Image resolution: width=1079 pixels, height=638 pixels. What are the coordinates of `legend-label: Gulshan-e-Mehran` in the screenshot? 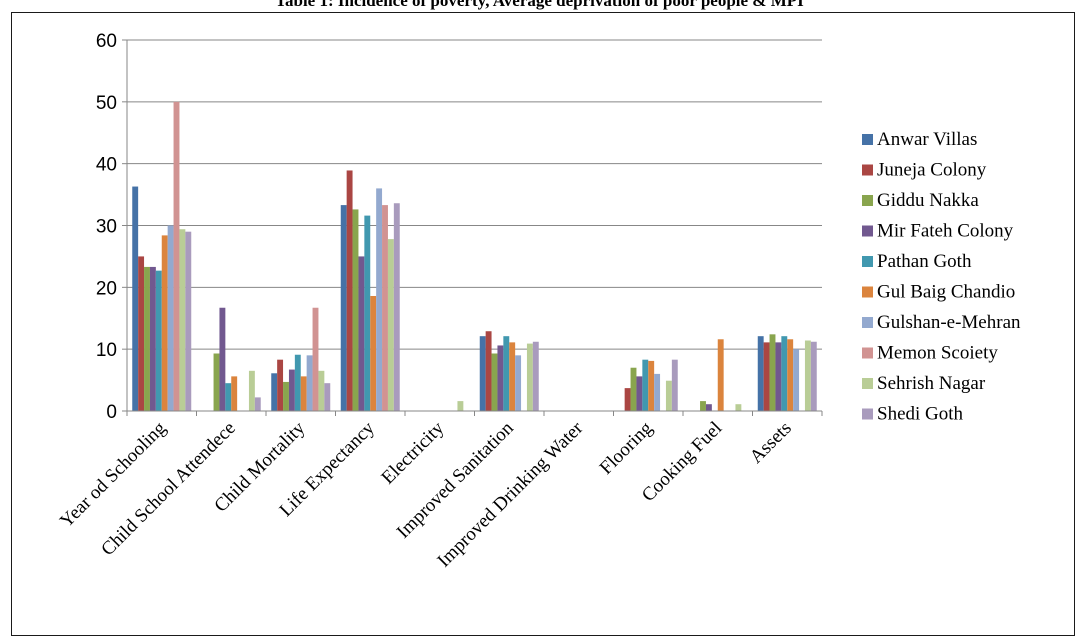 It's located at (949, 322).